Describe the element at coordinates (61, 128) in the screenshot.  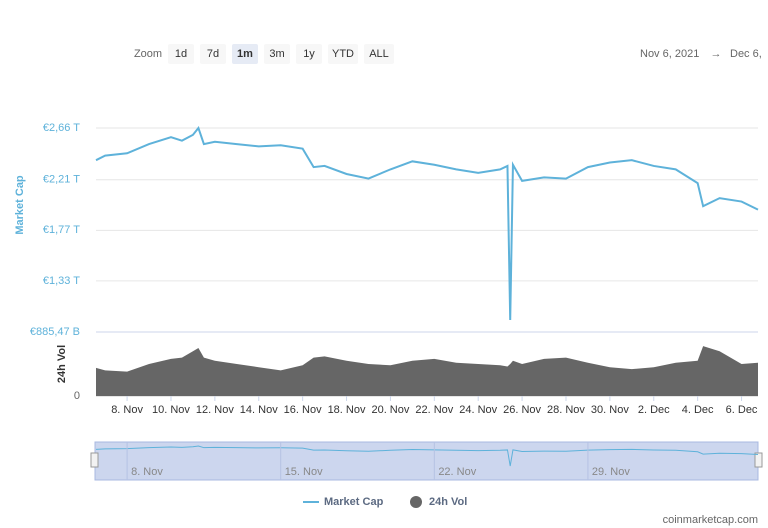
I see `y-tick-label: €2,66 T` at that location.